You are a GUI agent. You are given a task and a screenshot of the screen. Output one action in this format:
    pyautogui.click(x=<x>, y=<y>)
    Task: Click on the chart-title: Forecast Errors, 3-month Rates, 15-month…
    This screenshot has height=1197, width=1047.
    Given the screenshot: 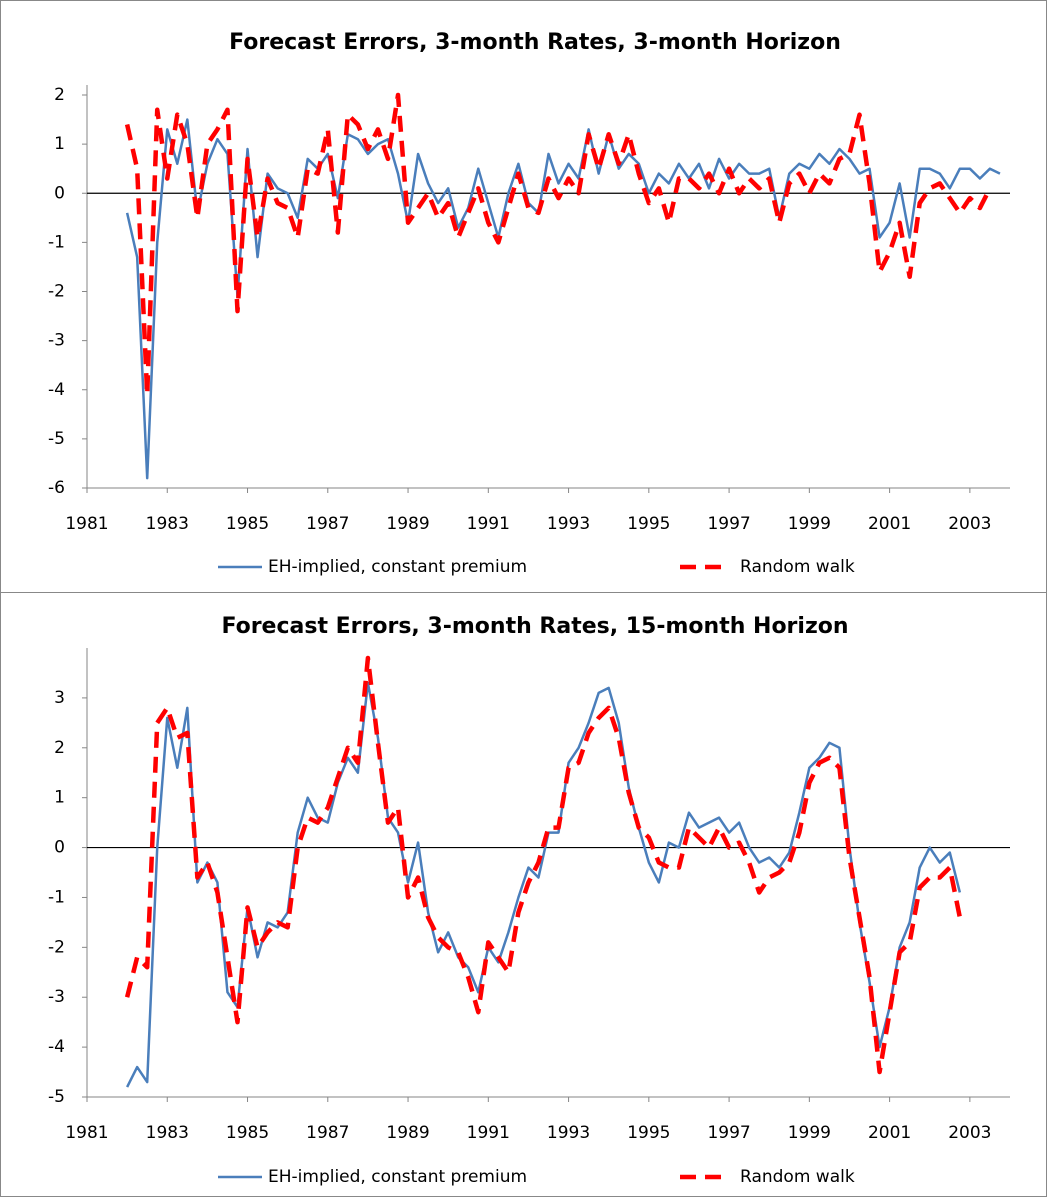 What is the action you would take?
    pyautogui.click(x=534, y=626)
    